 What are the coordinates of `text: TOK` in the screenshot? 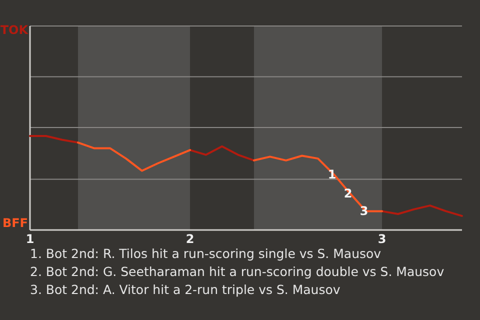 It's located at (14, 30).